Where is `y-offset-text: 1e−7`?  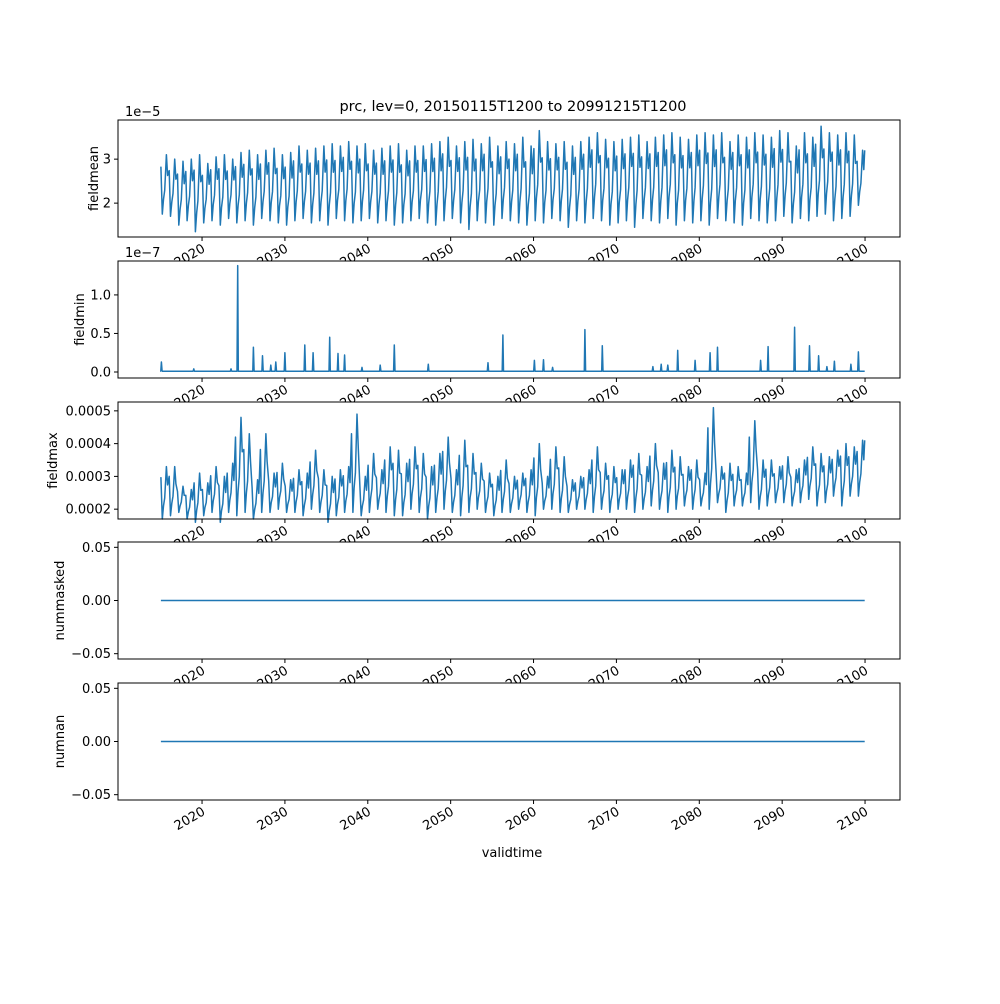 y-offset-text: 1e−7 is located at coordinates (142, 253).